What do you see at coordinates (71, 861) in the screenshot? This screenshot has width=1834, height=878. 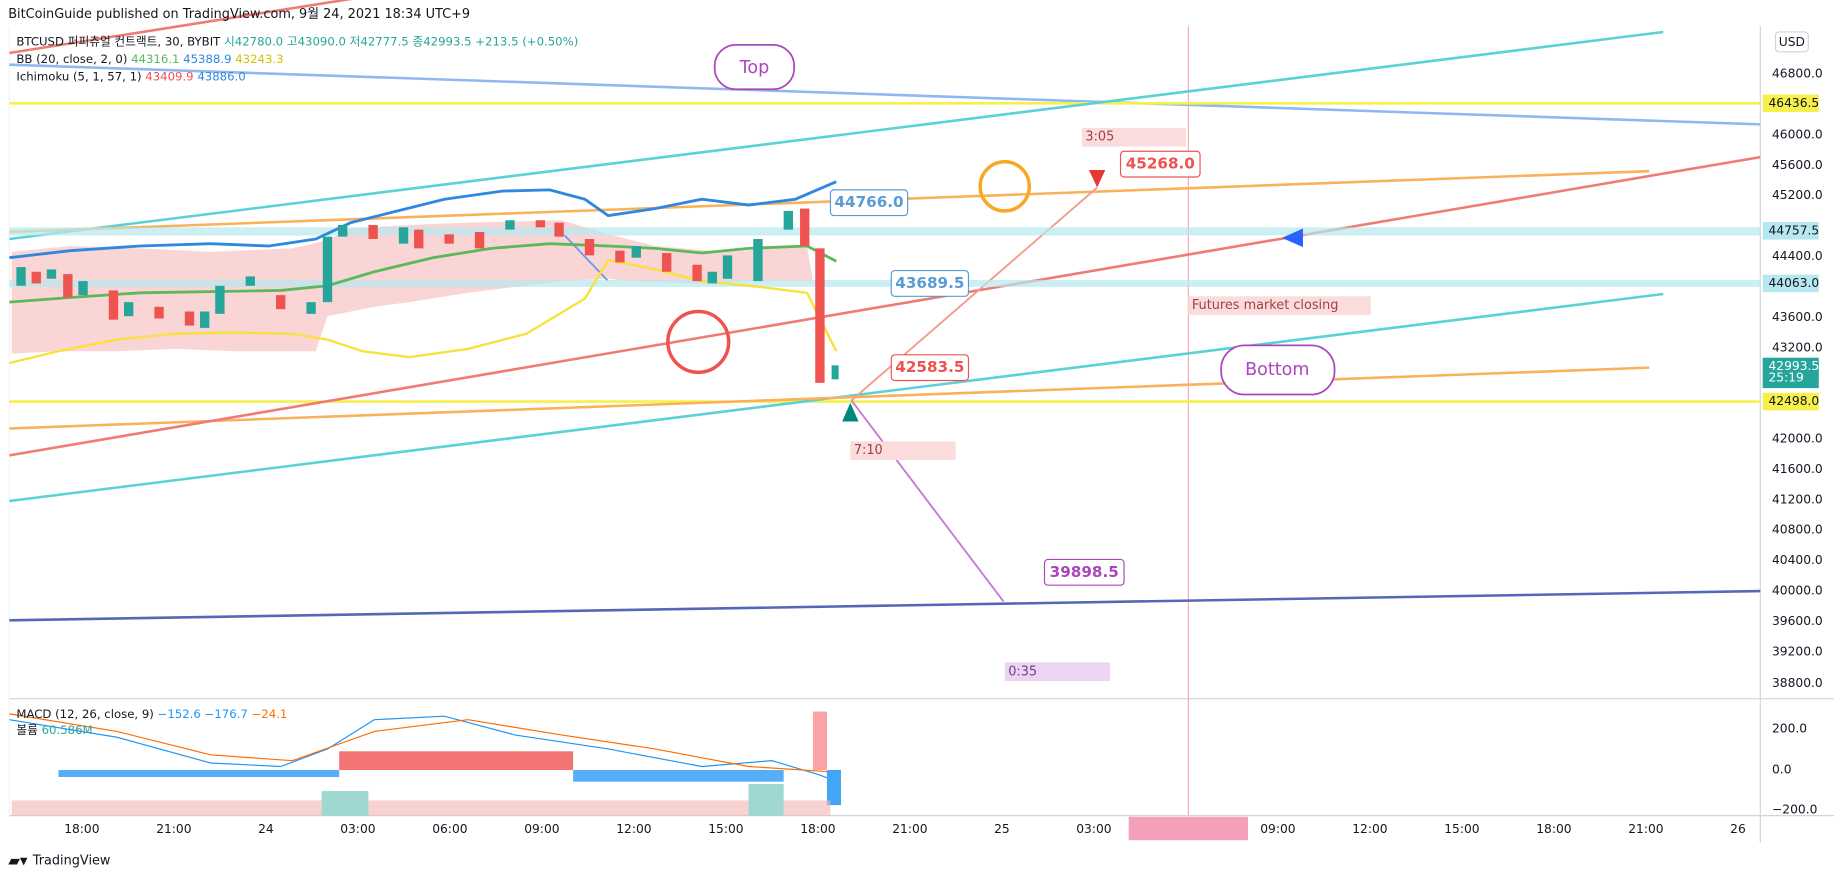 I see `footer-brand: TradingView` at bounding box center [71, 861].